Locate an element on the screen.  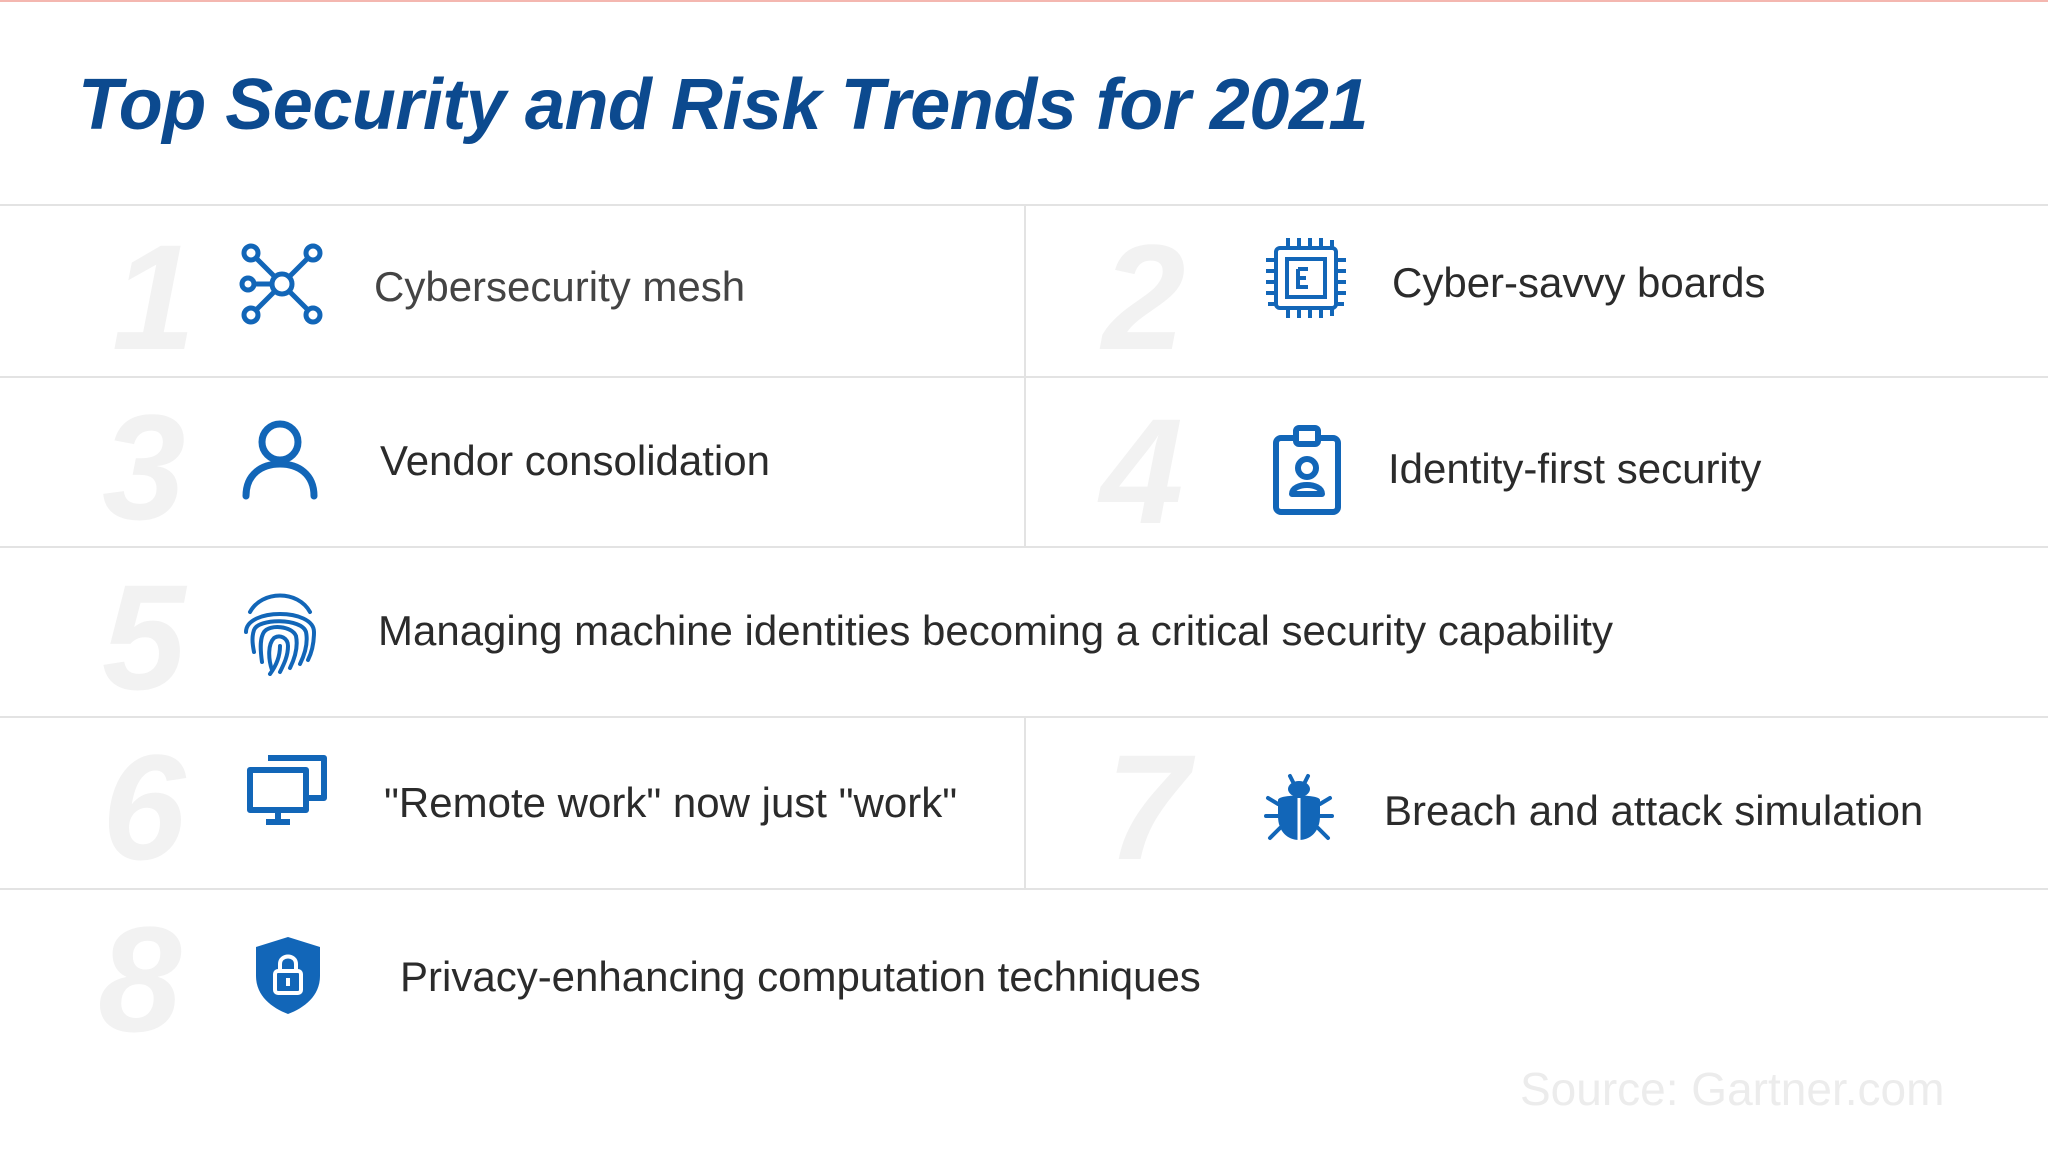
trend-number: 1 is located at coordinates (154, 297).